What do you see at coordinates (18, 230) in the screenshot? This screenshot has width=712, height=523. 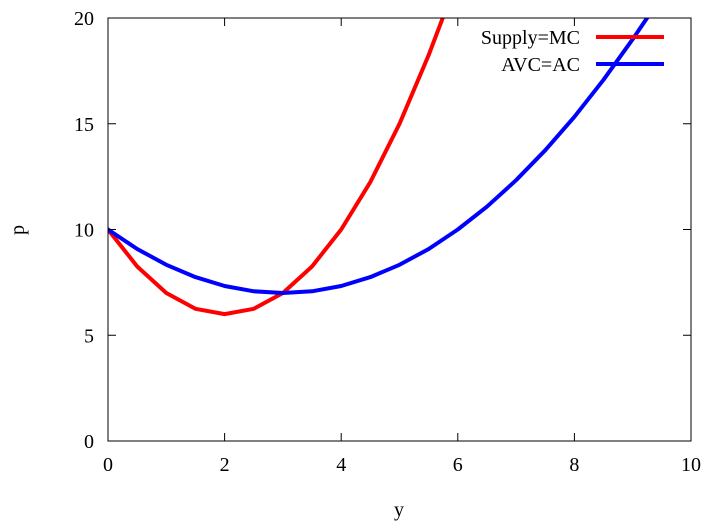 I see `y-axis-label: p` at bounding box center [18, 230].